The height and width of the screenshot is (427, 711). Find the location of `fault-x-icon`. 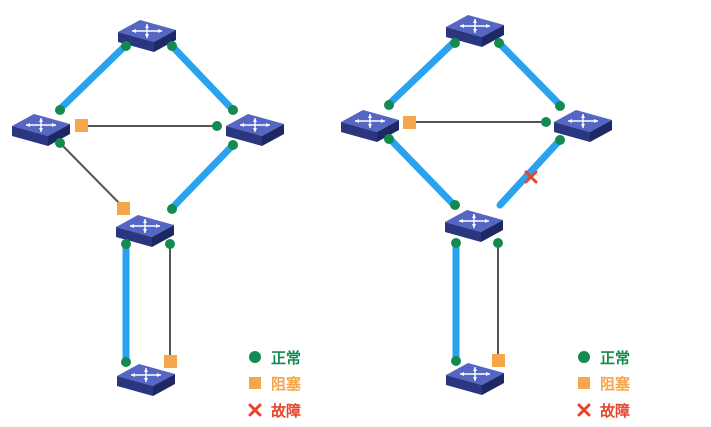

fault-x-icon is located at coordinates (531, 177).